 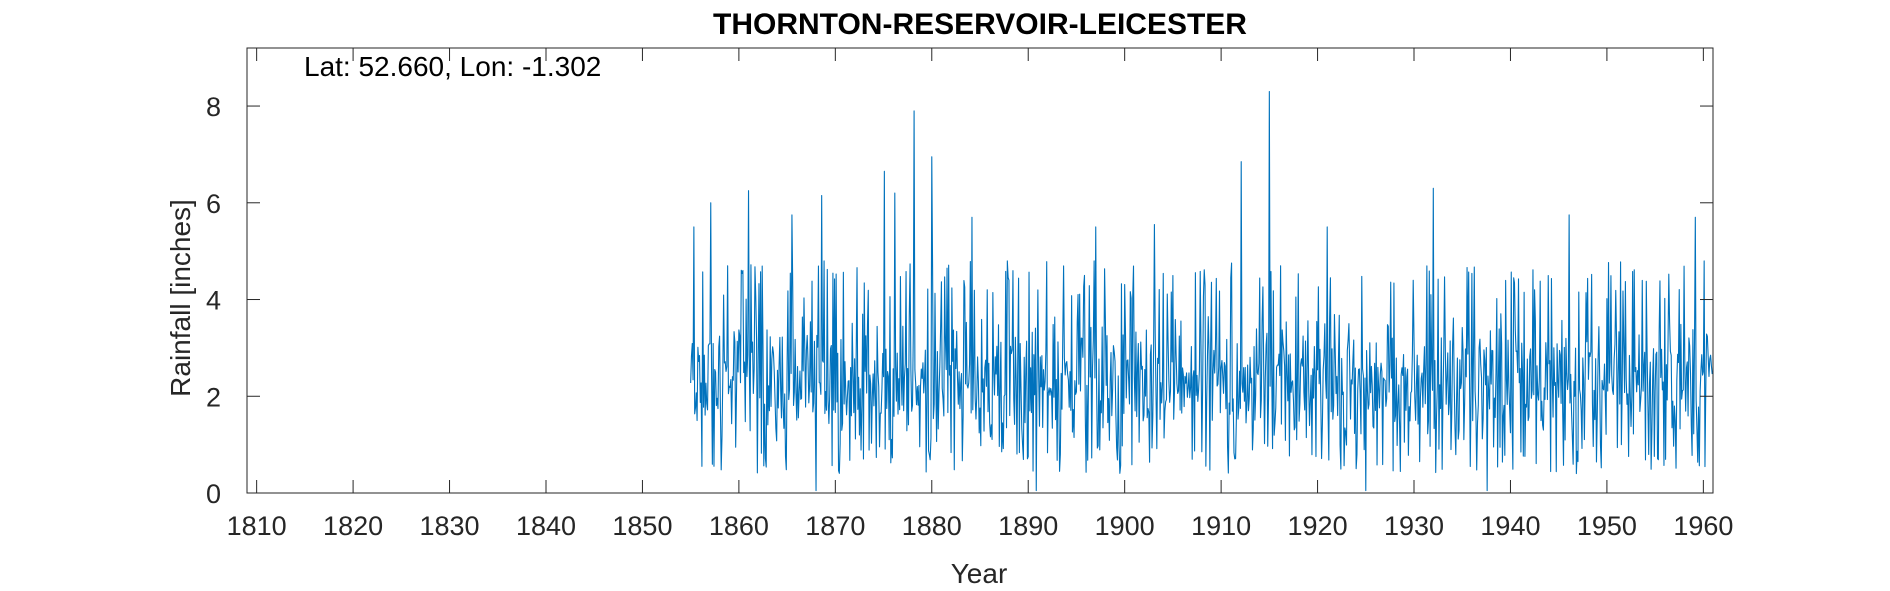 I want to click on x-tick-label: 1850, so click(x=642, y=526).